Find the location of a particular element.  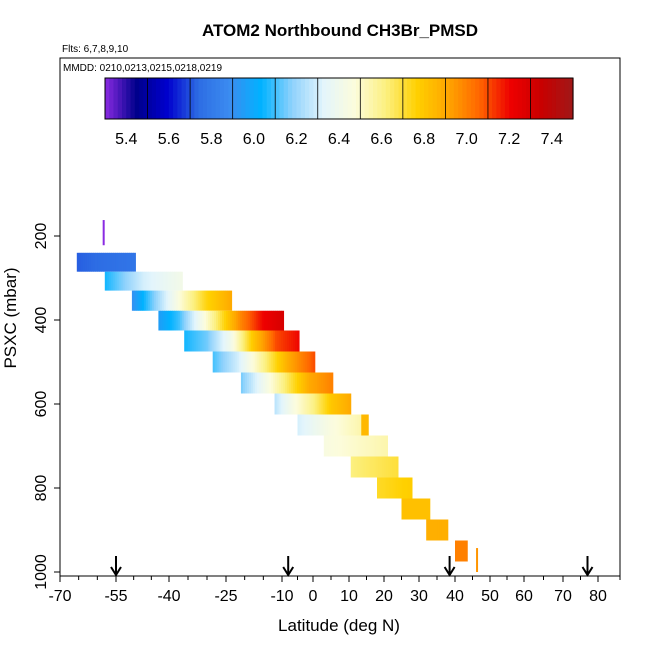

flight-arrow is located at coordinates (587, 566).